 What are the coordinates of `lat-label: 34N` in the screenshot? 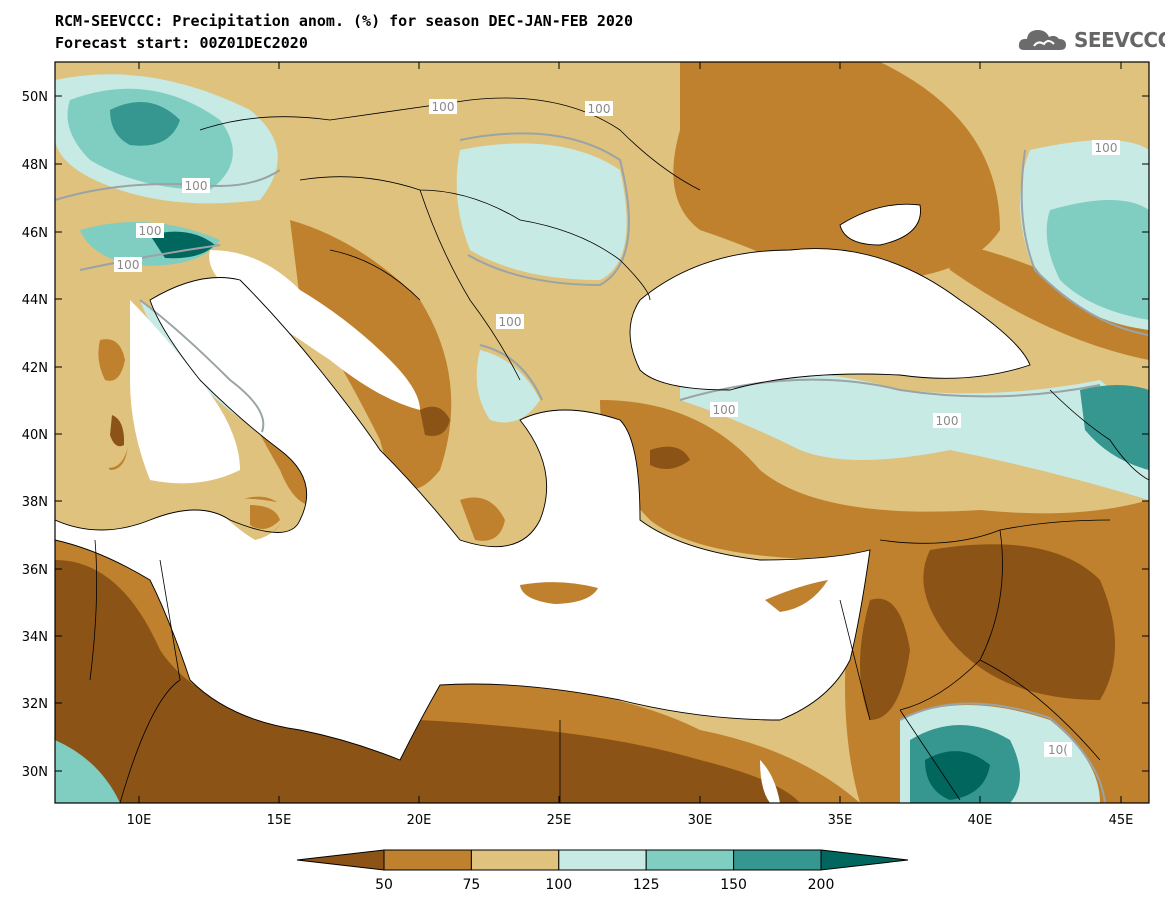 It's located at (35, 637).